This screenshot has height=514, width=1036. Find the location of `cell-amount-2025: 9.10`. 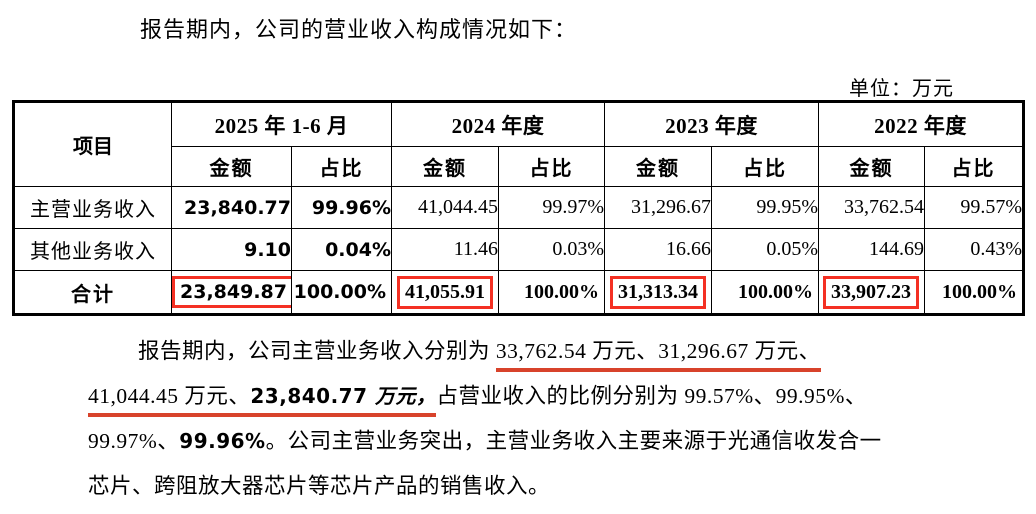

cell-amount-2025: 9.10 is located at coordinates (231, 249).